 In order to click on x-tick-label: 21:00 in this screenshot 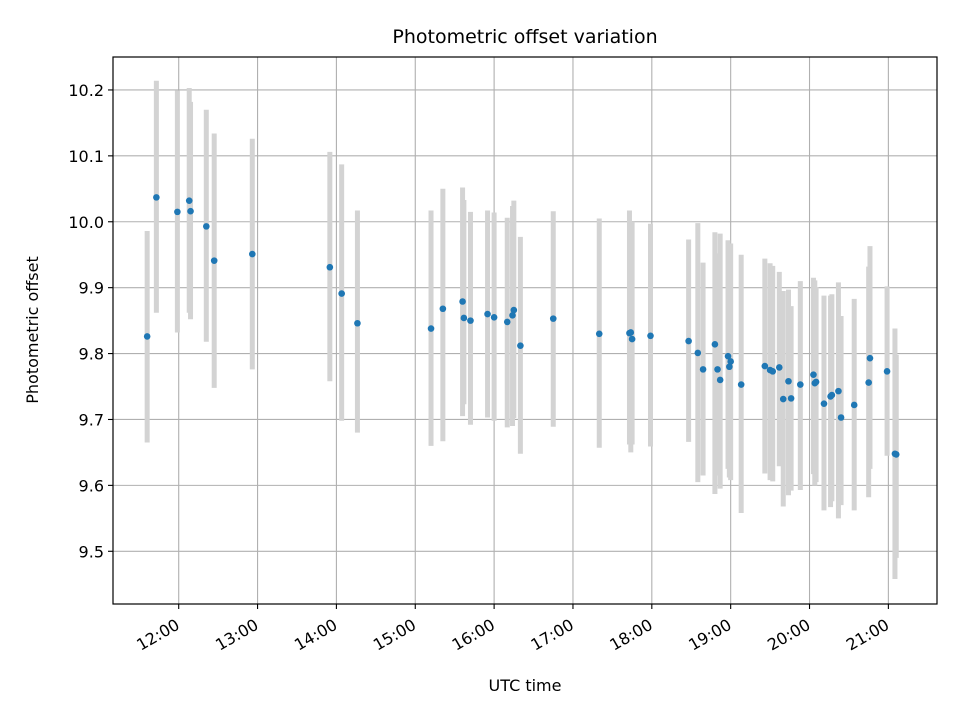, I will do `click(867, 635)`.